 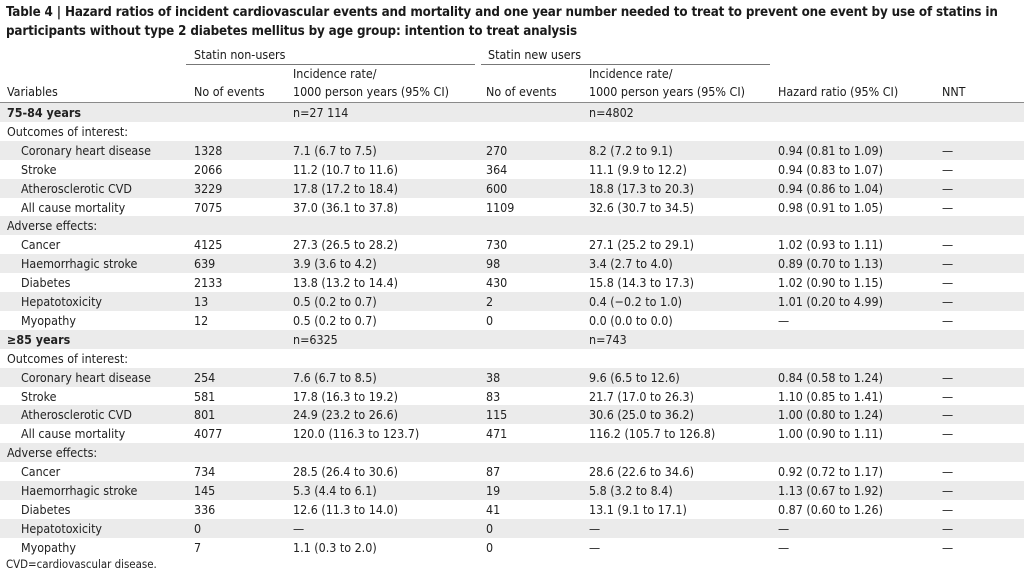 I want to click on rate-new-users: 28.6 (22.6 to 34.6), so click(x=641, y=472).